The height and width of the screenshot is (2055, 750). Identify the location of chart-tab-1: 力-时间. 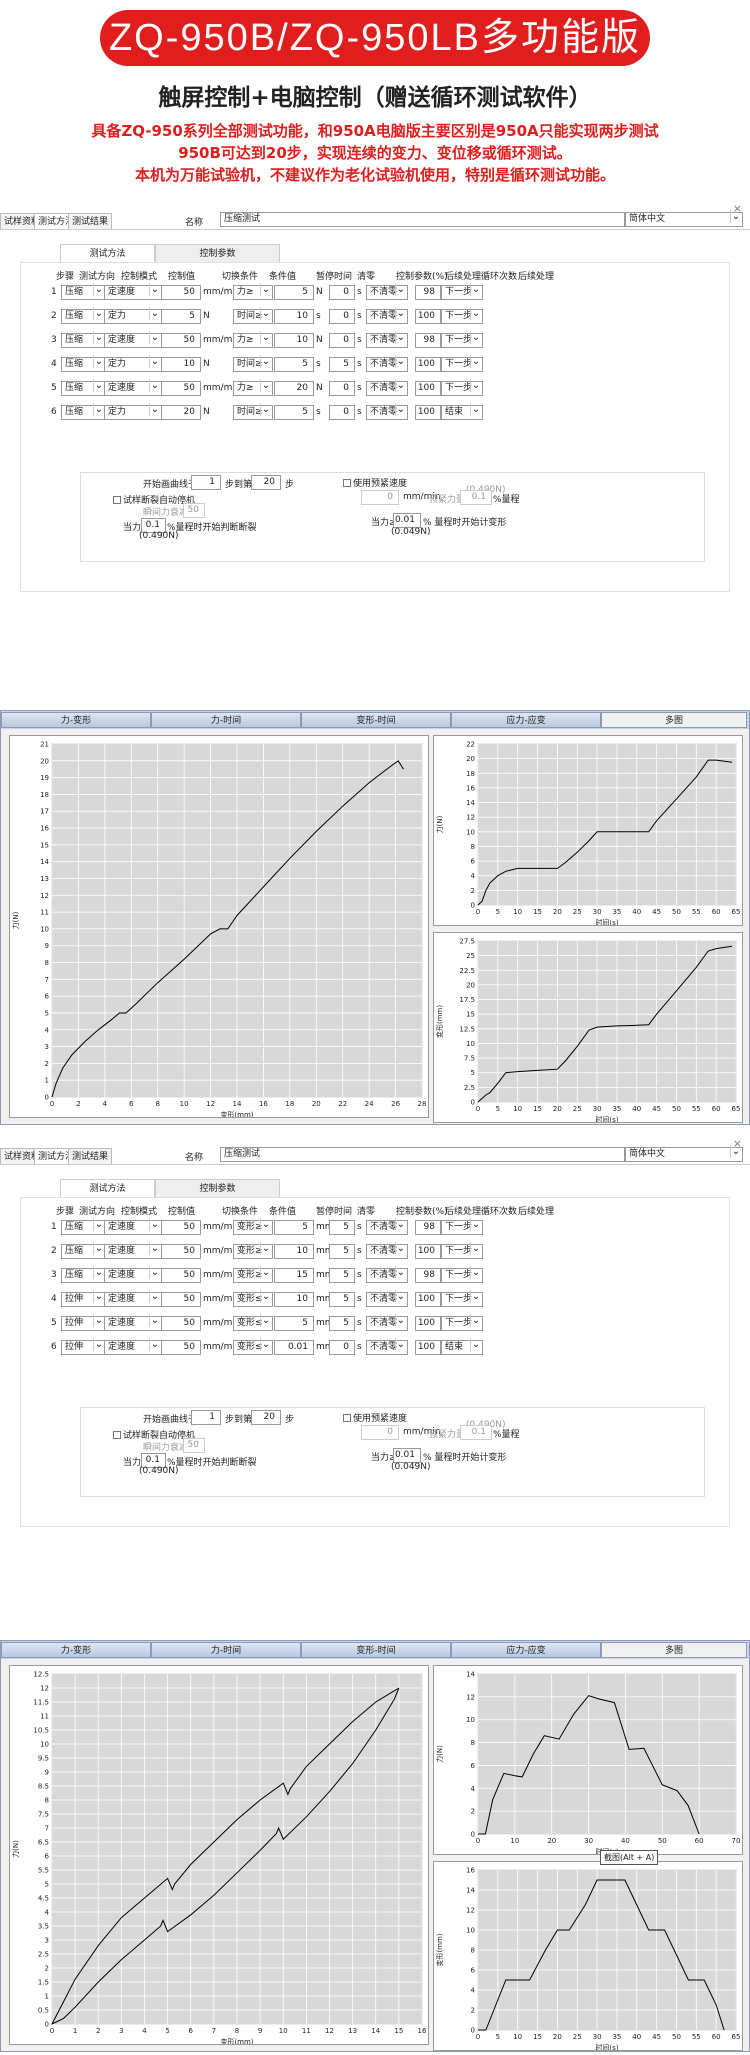
(226, 1650).